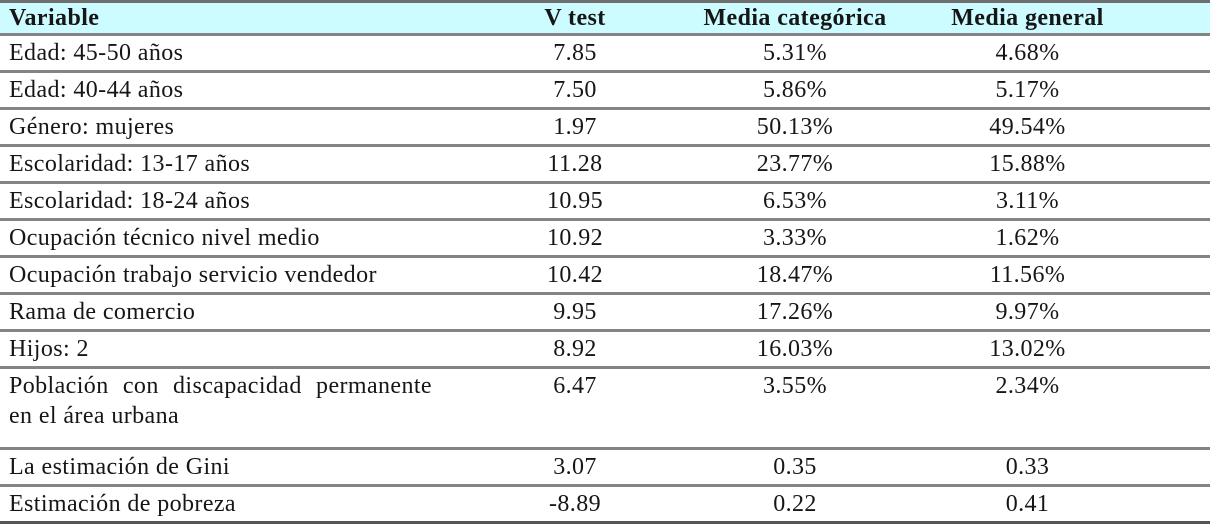 The width and height of the screenshot is (1210, 529). Describe the element at coordinates (102, 312) in the screenshot. I see `cell-variable: Rama de comercio` at that location.